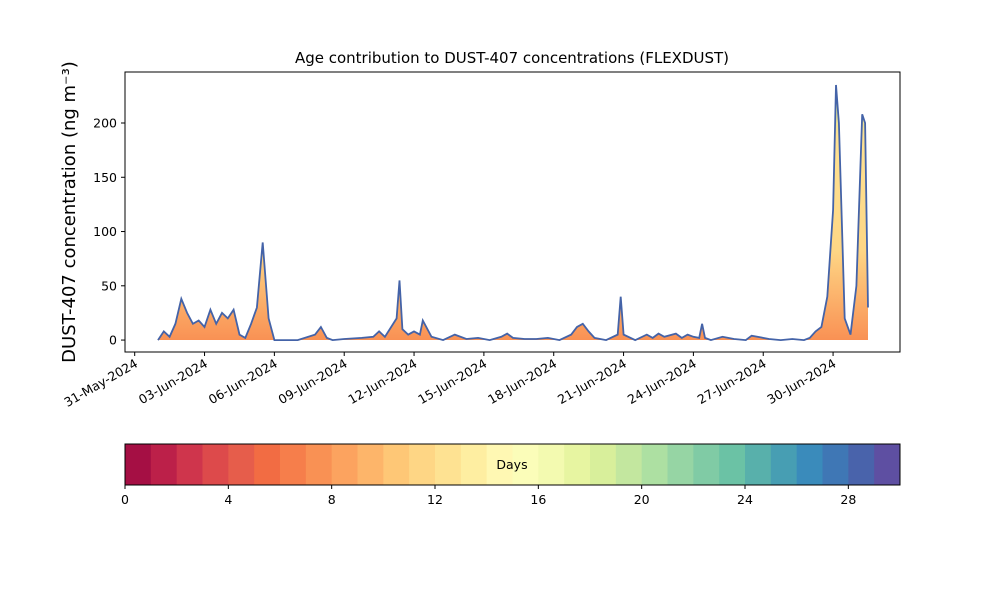 The height and width of the screenshot is (604, 1000). I want to click on colorbar-tick-label: 24, so click(745, 499).